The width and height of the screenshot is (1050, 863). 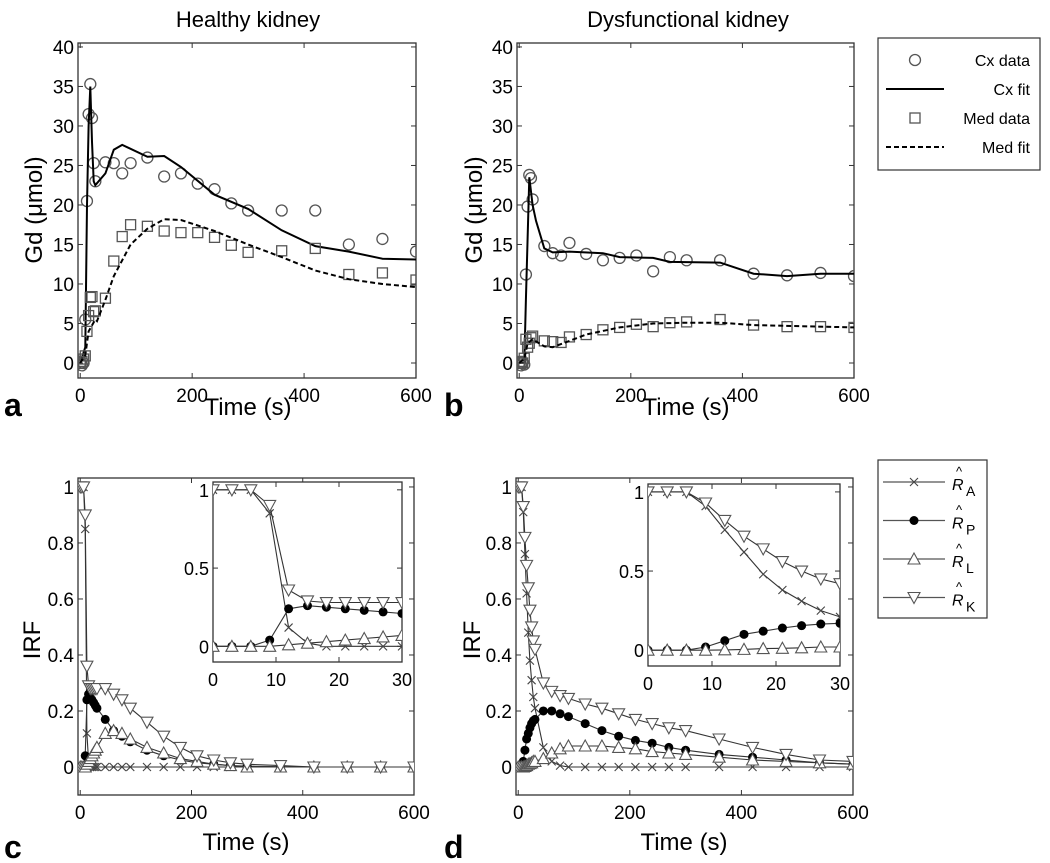 What do you see at coordinates (288, 627) in the screenshot?
I see `inset-c-point-r-a` at bounding box center [288, 627].